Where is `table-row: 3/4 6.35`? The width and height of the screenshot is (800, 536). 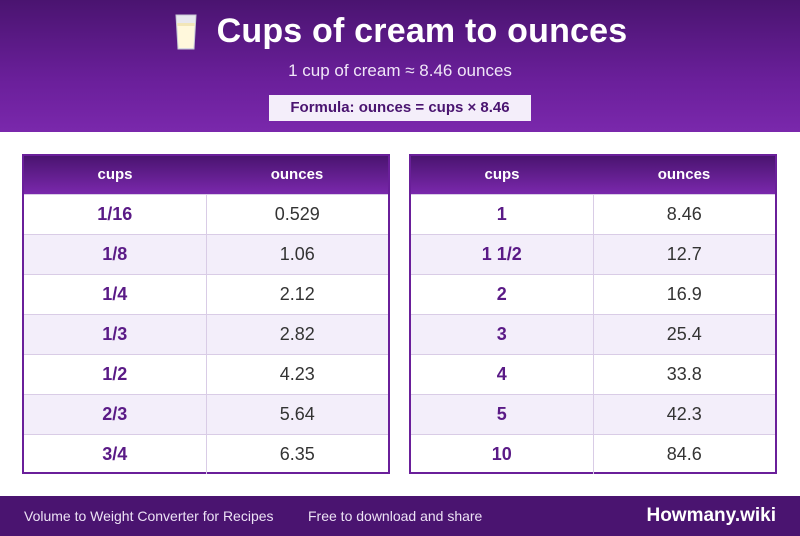 table-row: 3/4 6.35 is located at coordinates (206, 454).